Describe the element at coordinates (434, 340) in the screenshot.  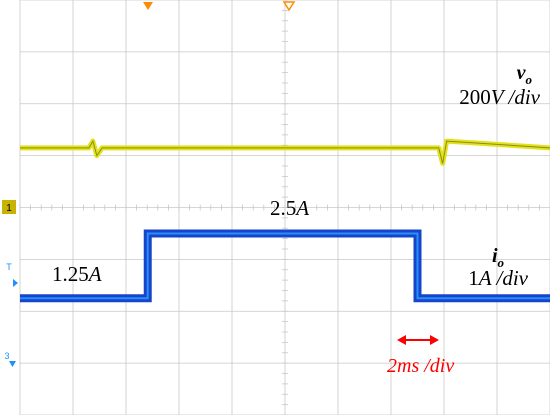
I see `arrow-right-icon` at that location.